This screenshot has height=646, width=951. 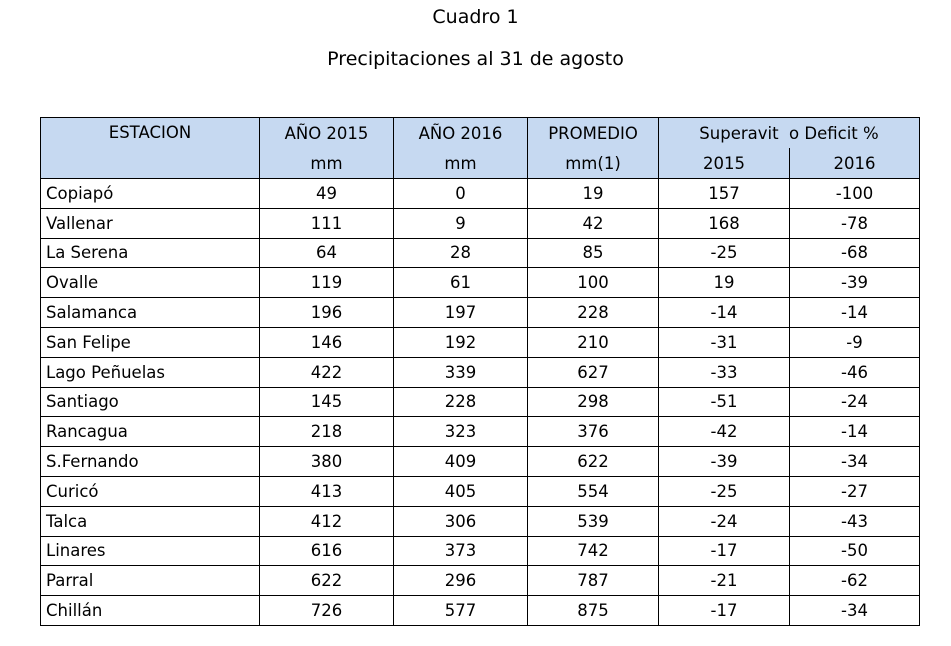 I want to click on cell-average: 210, so click(x=593, y=342).